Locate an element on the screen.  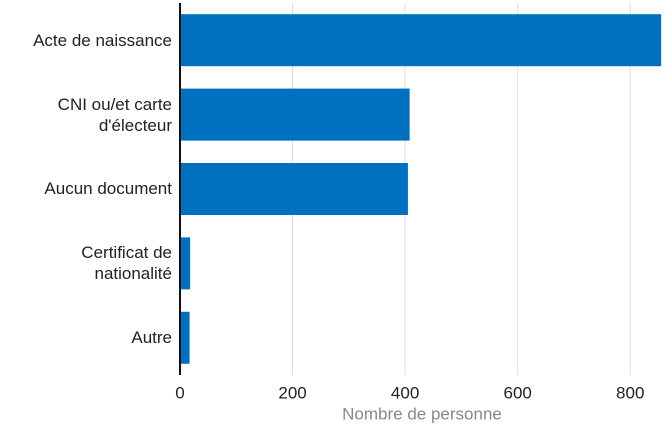
x-tick-label: 400 is located at coordinates (405, 392).